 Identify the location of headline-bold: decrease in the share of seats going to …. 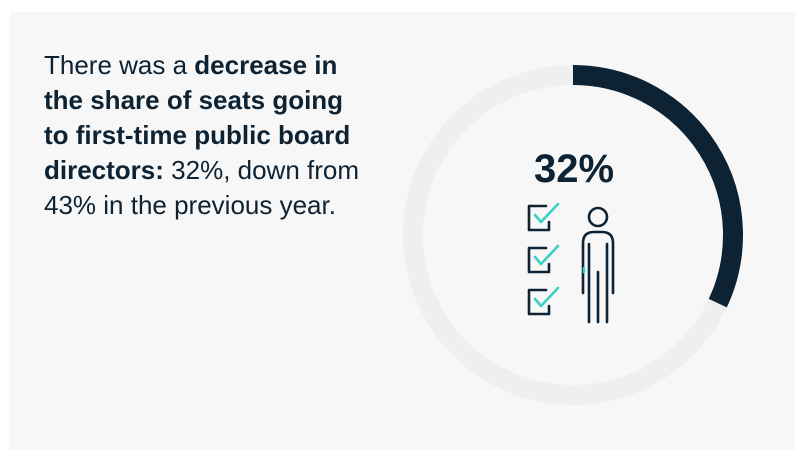
(197, 117).